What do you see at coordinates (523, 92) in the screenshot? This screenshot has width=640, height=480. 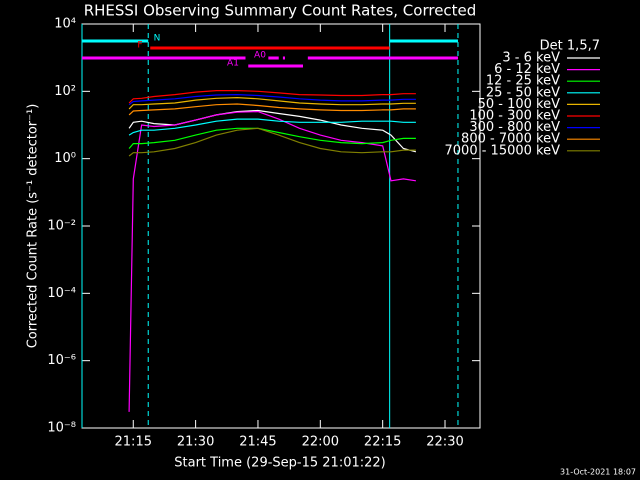 I see `legend-label: 25 - 50 keV` at bounding box center [523, 92].